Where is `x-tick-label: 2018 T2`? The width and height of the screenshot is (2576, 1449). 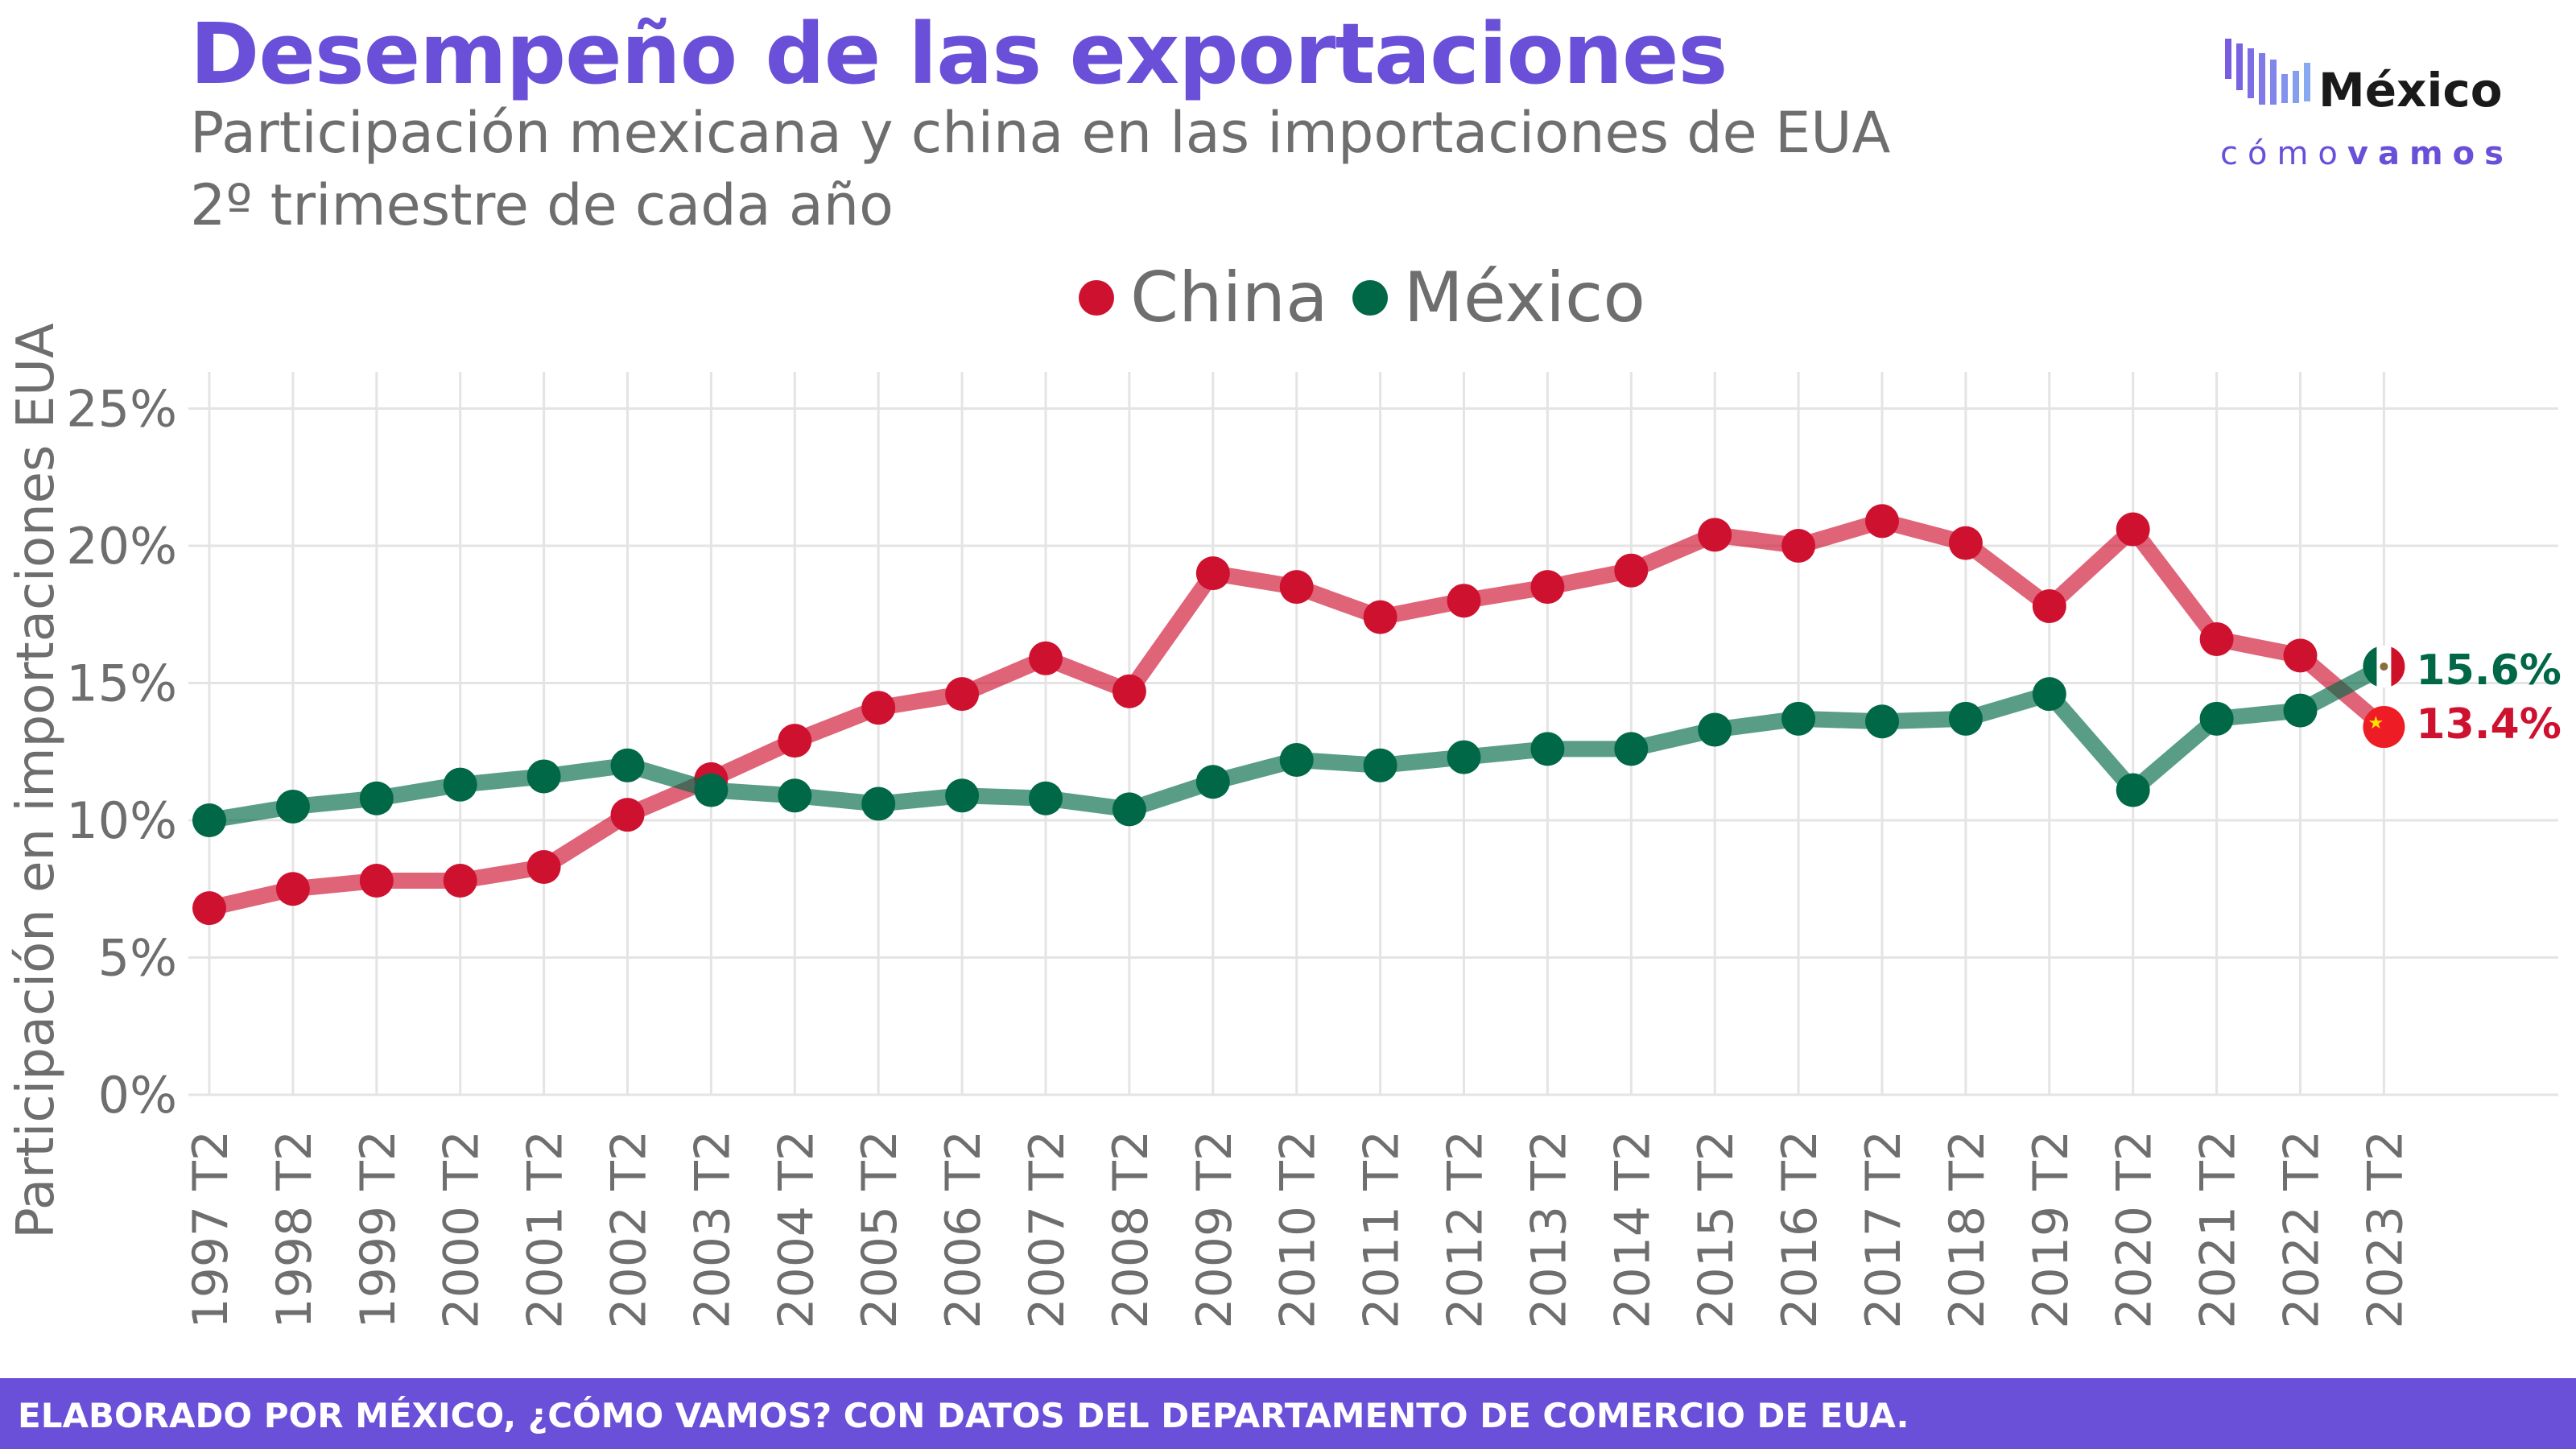 x-tick-label: 2018 T2 is located at coordinates (1967, 1229).